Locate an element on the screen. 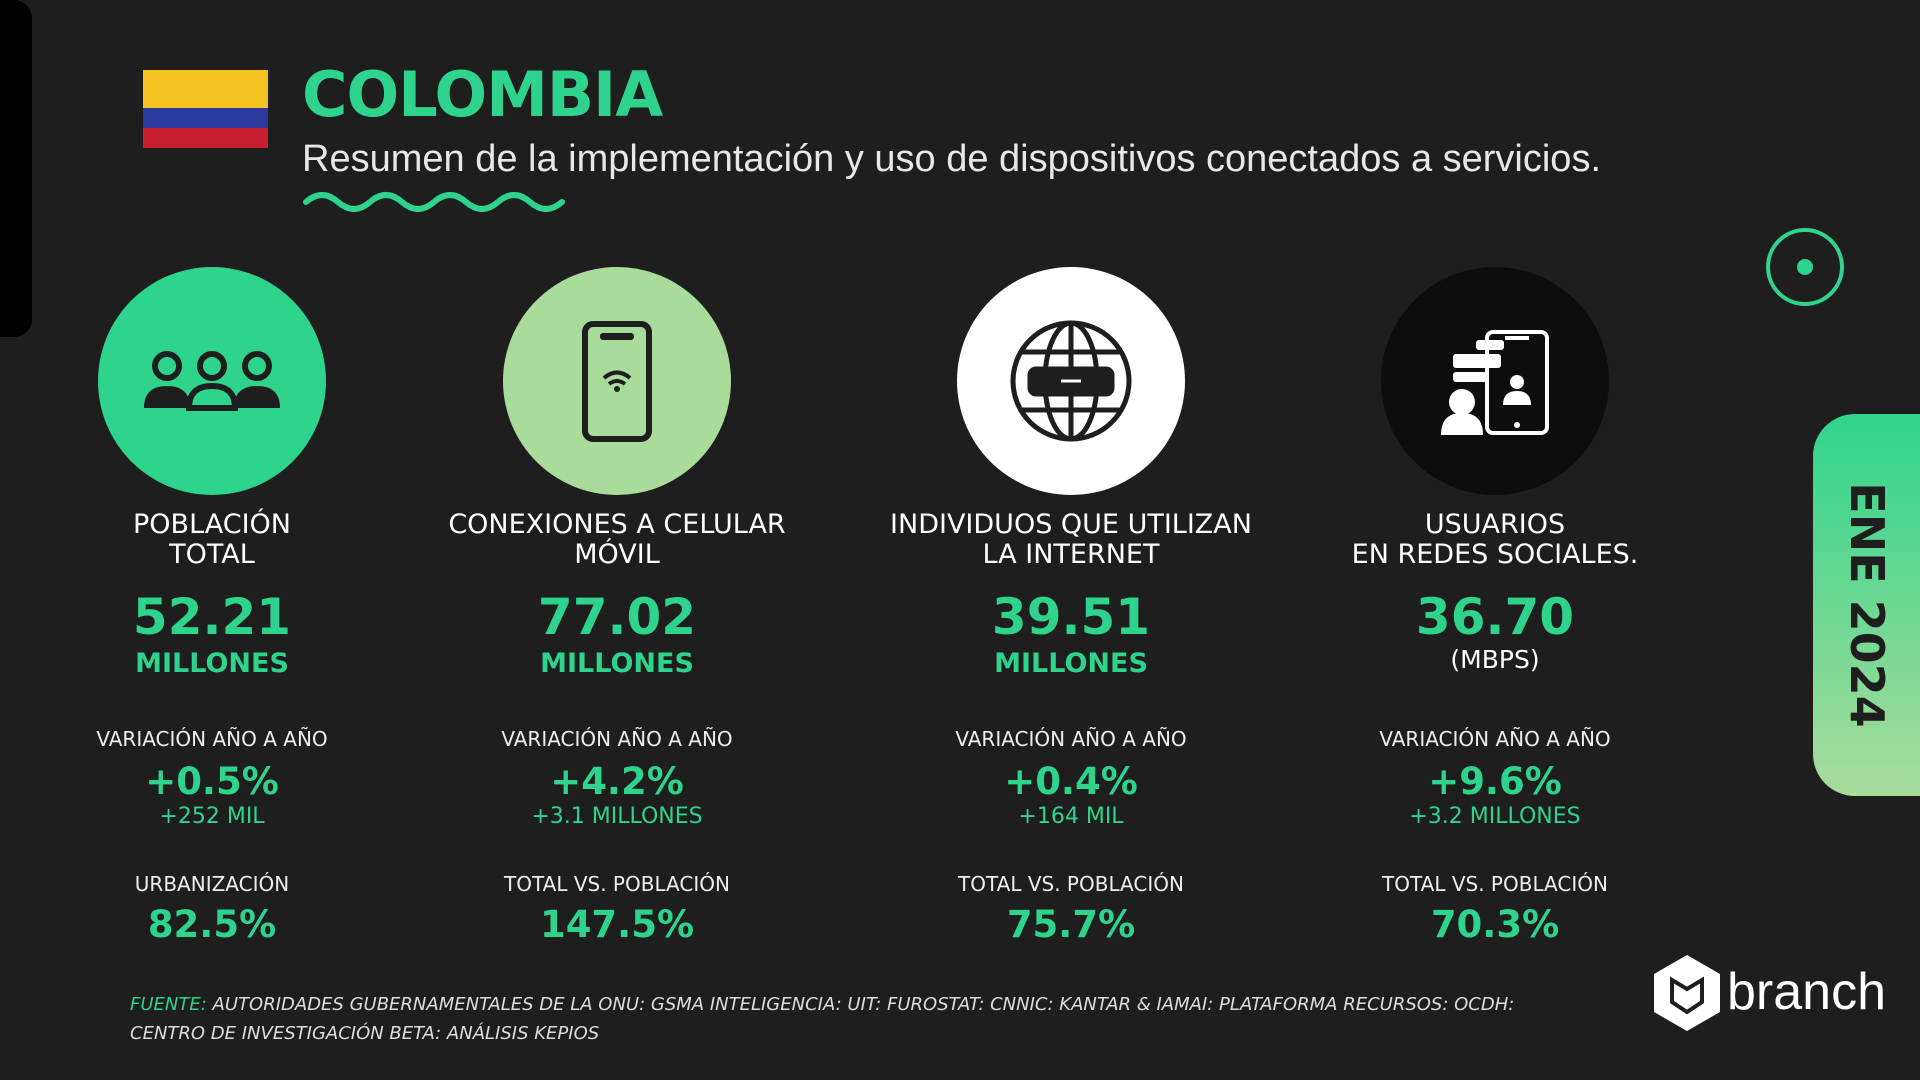 This screenshot has height=1080, width=1920. card-title: INDIVIDUOS QUE UTILIZAN LA INTERNET is located at coordinates (1071, 540).